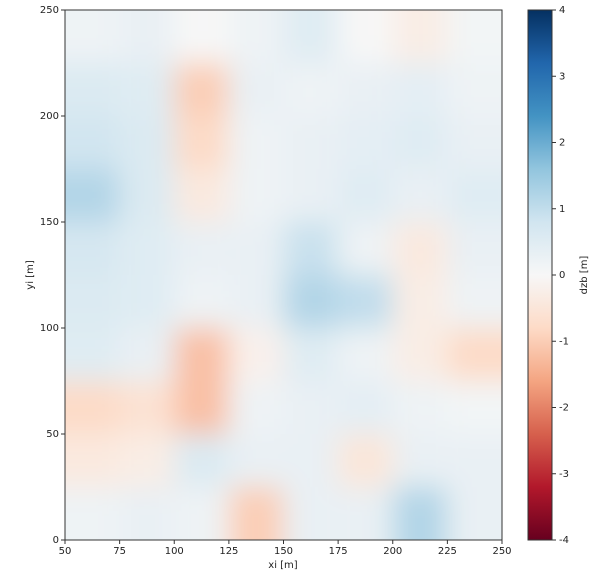 This screenshot has height=578, width=608. Describe the element at coordinates (283, 565) in the screenshot. I see `x-axis-label: xi [m]` at that location.